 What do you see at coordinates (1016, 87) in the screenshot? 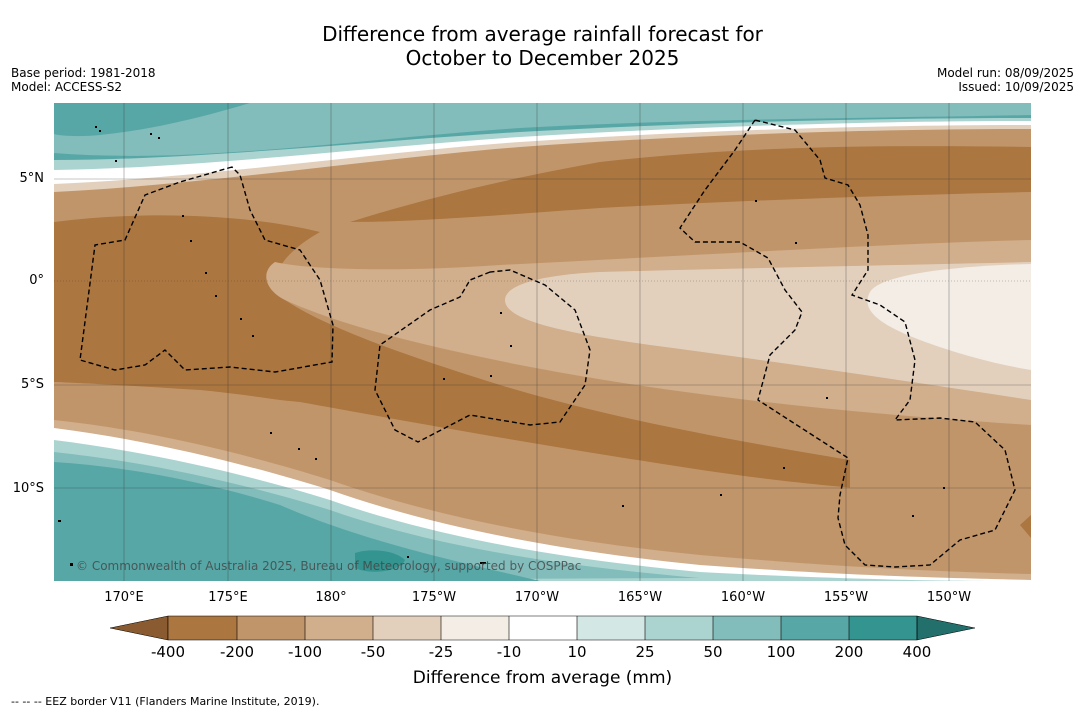
I see `issued-date: Issued: 10/09/2025` at bounding box center [1016, 87].